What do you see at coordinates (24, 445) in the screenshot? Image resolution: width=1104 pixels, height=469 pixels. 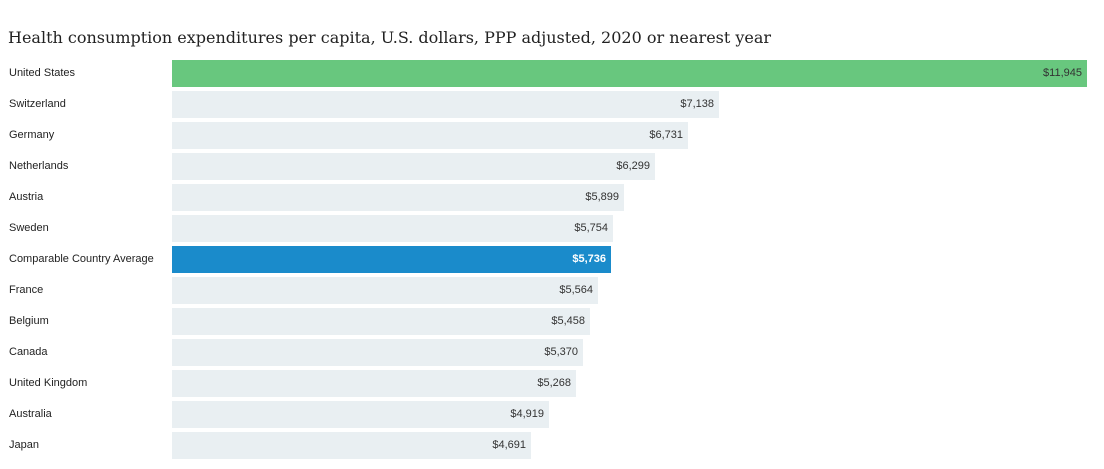 I see `category-label-japan: Japan` at bounding box center [24, 445].